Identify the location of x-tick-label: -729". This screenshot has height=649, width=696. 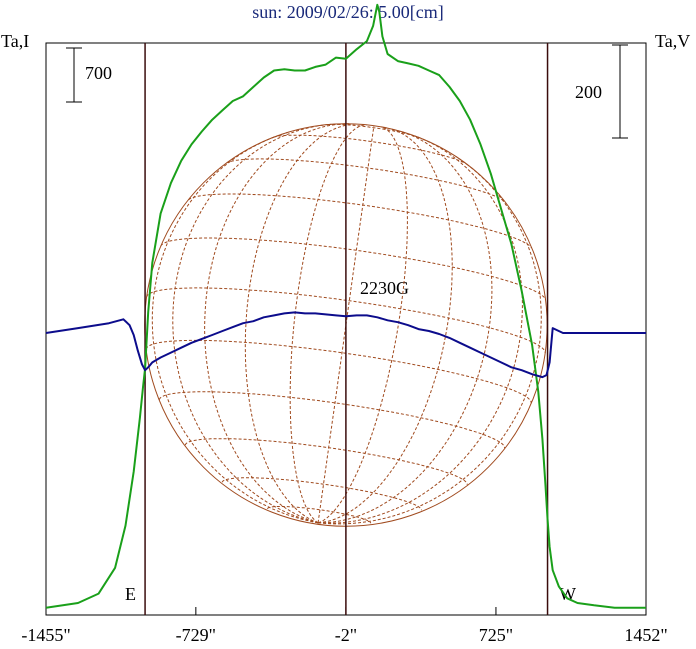
(196, 635).